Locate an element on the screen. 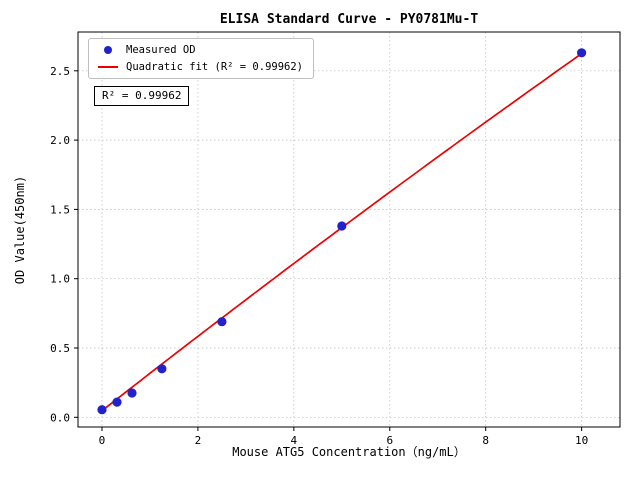 The width and height of the screenshot is (640, 480). y-tick-label: 2.0 is located at coordinates (60, 140).